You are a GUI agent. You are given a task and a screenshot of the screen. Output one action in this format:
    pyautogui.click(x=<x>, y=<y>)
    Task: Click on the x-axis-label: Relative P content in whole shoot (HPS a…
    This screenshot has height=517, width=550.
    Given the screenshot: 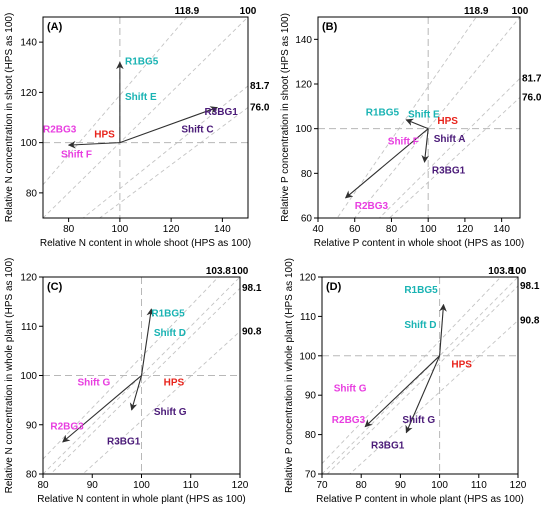 What is the action you would take?
    pyautogui.click(x=419, y=243)
    